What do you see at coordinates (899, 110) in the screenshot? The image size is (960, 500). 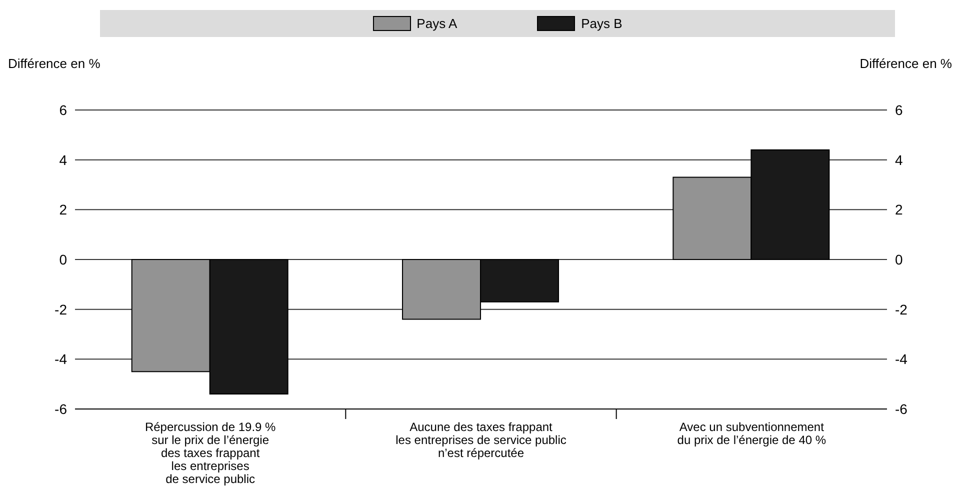 I see `y2-tick-label: 6` at bounding box center [899, 110].